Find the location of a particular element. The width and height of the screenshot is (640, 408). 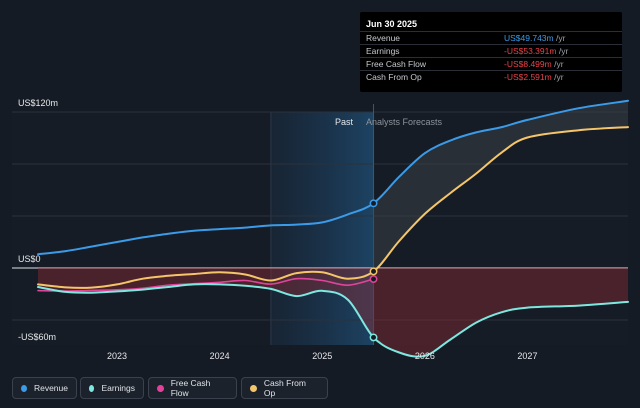

tooltip-row-earnings: Earnings -US$53.391m /yr is located at coordinates (491, 51).